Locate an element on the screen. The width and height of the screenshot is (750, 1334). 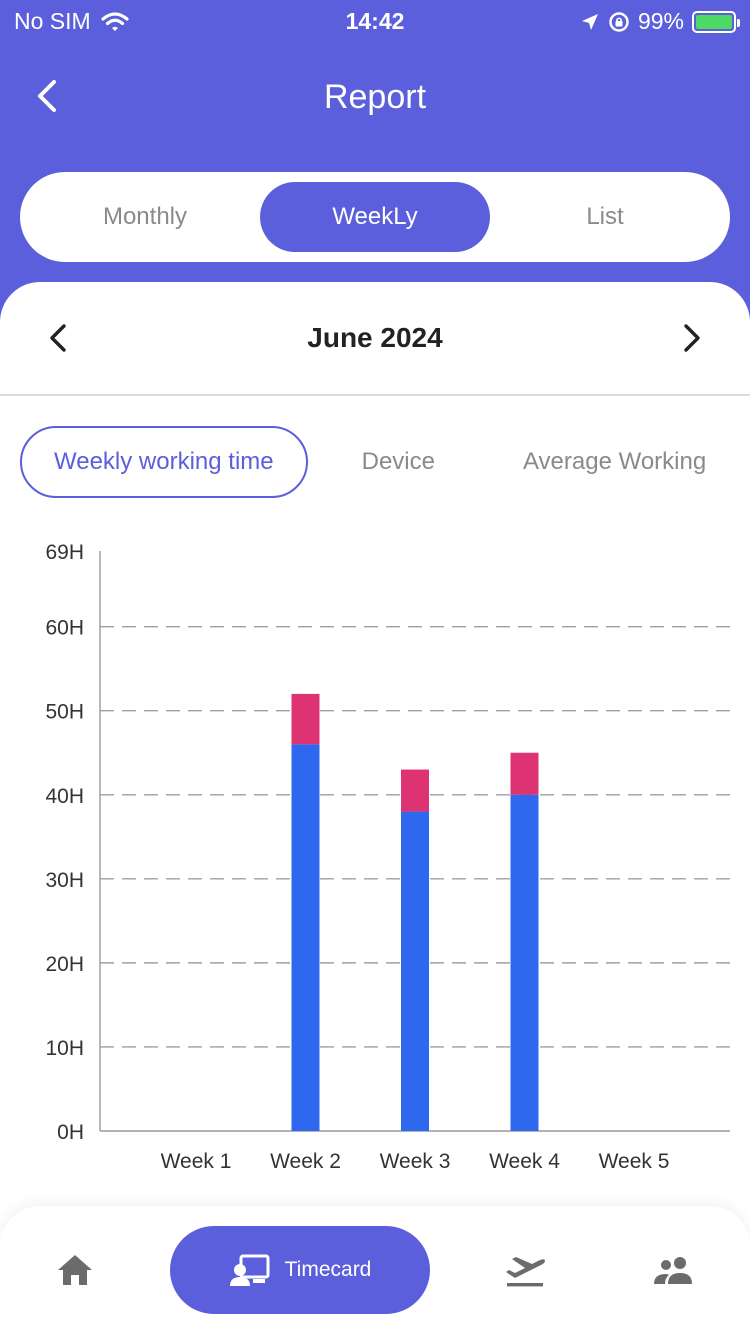
view-segmented-control: Monthly WeekLy List is located at coordinates (375, 217).